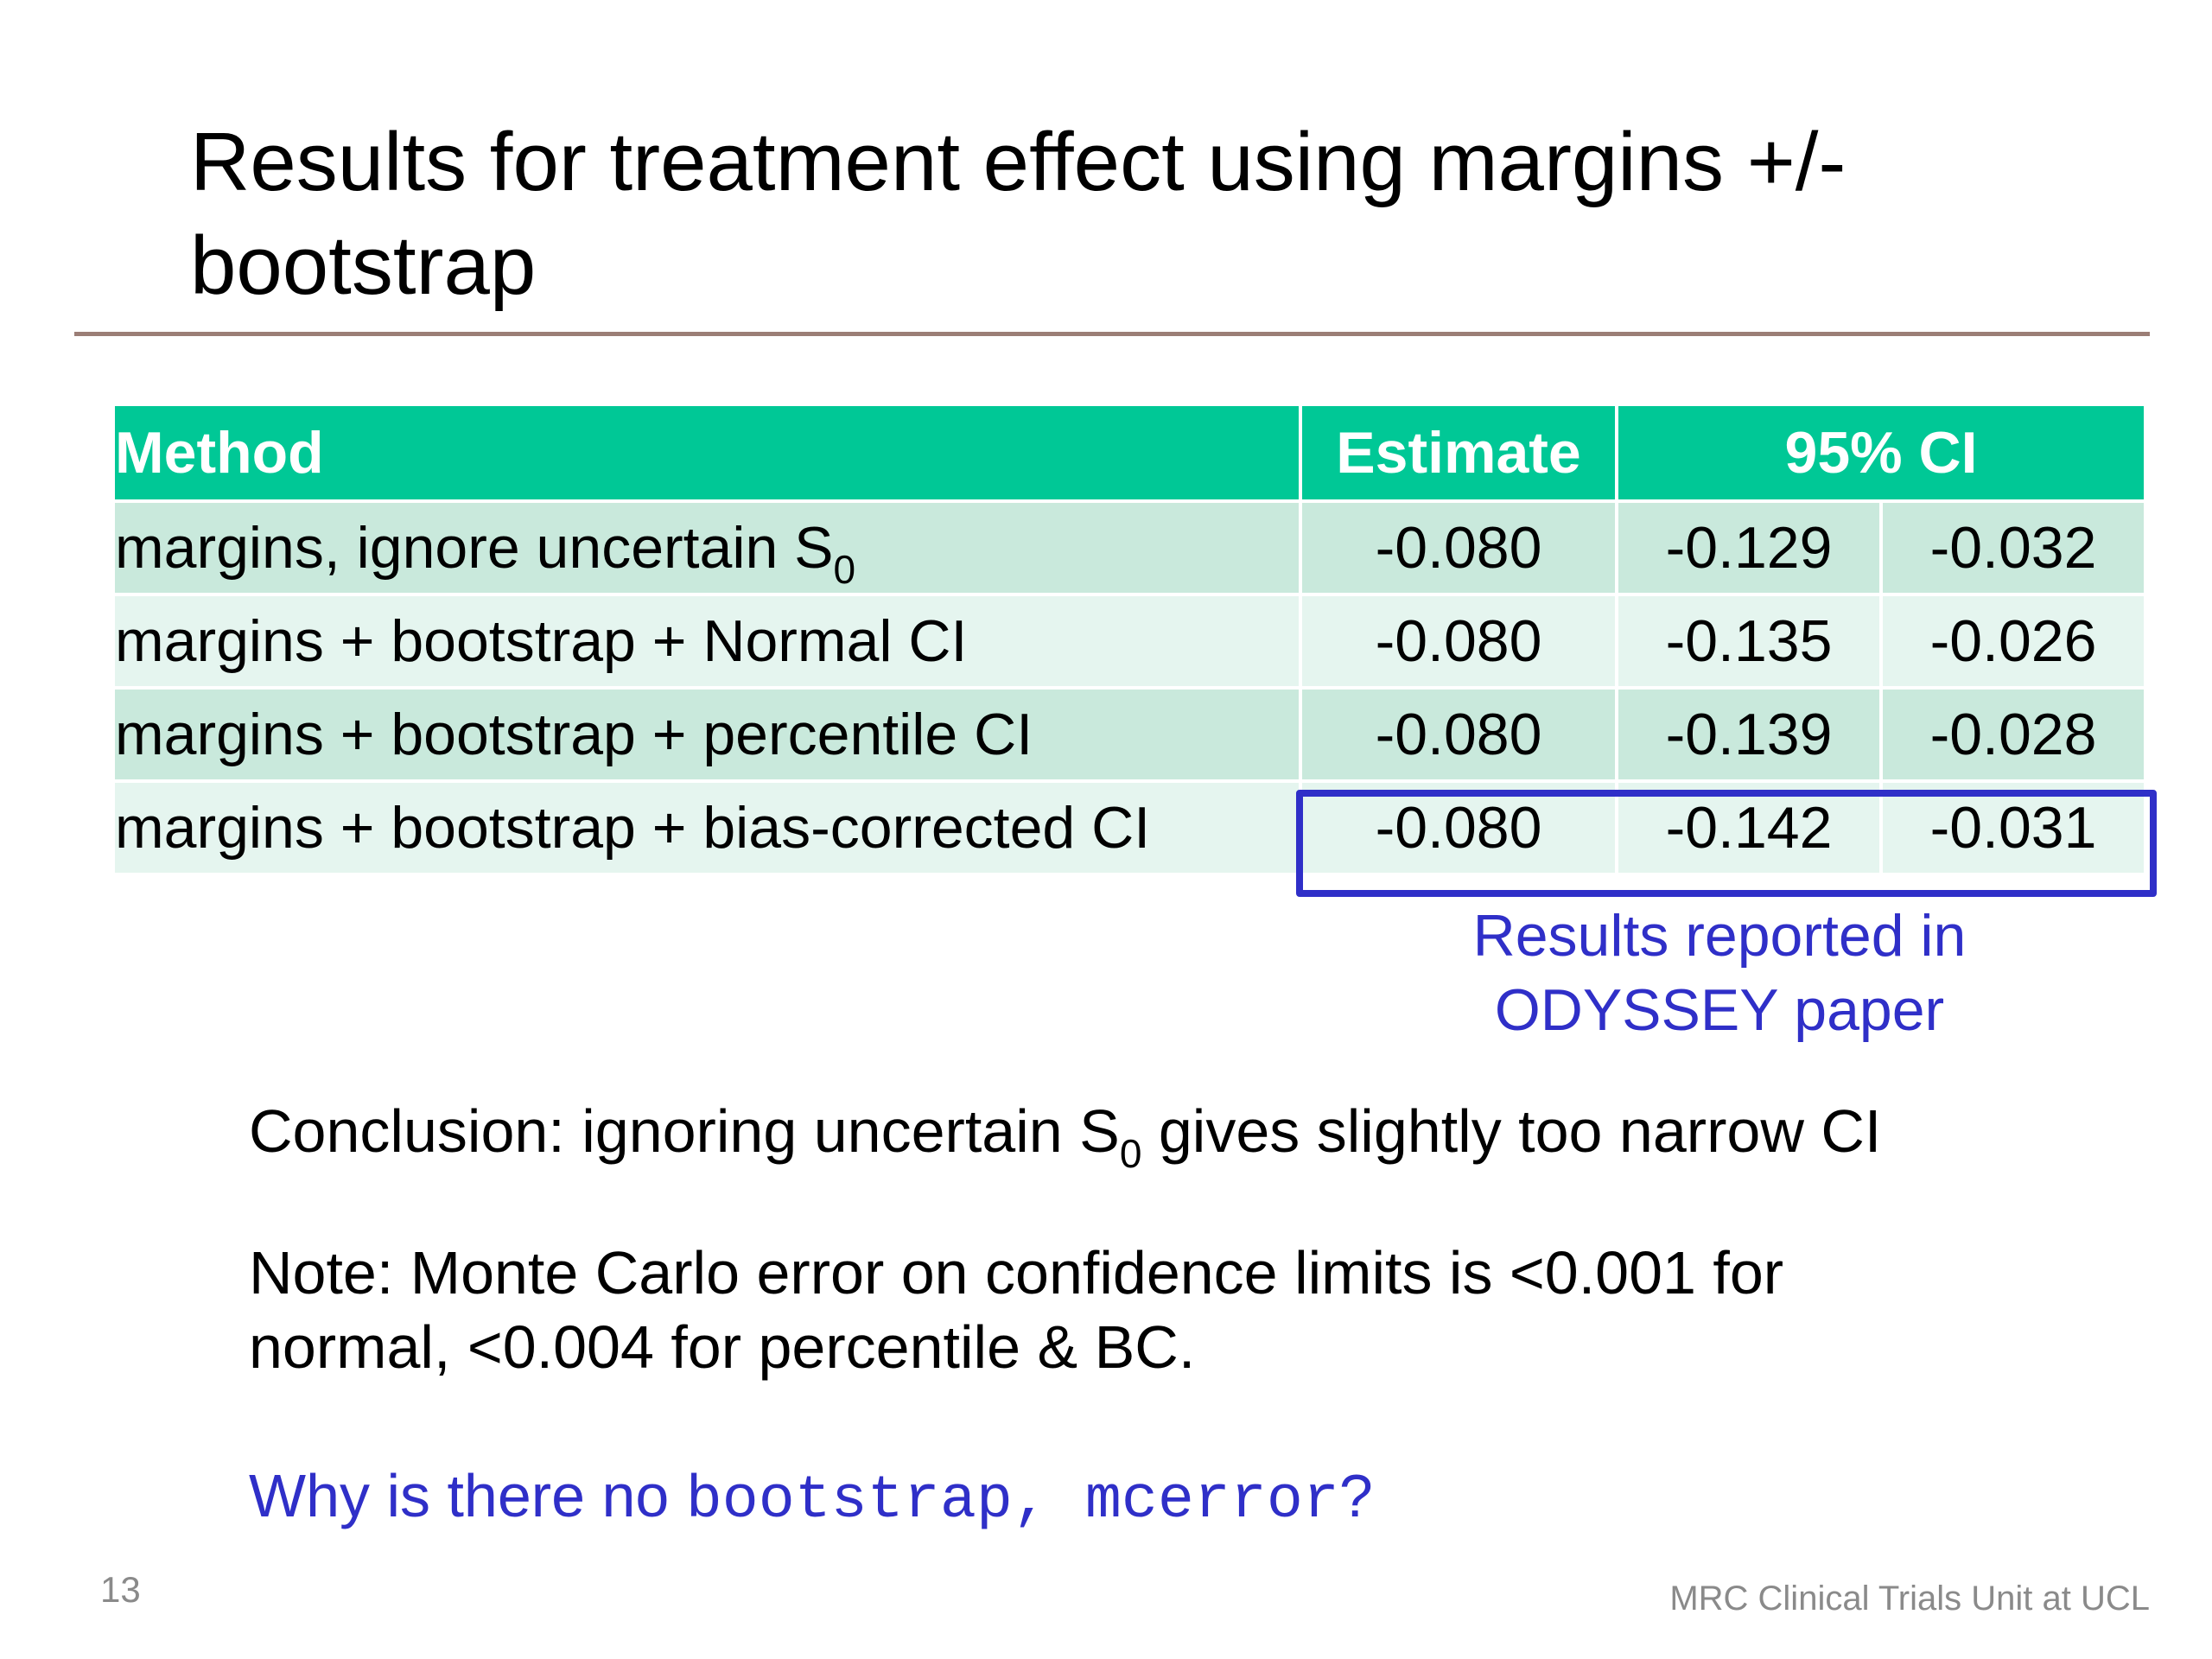 The height and width of the screenshot is (1659, 2212). I want to click on question-after: ?, so click(1355, 1495).